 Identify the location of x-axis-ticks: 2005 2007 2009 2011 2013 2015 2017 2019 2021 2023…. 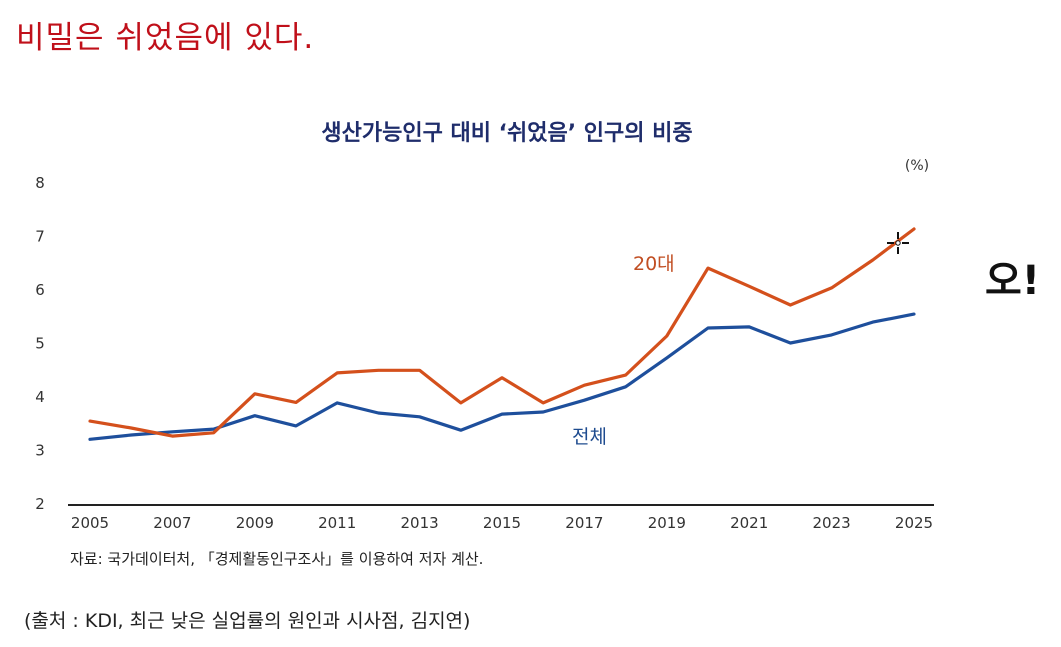
(502, 523).